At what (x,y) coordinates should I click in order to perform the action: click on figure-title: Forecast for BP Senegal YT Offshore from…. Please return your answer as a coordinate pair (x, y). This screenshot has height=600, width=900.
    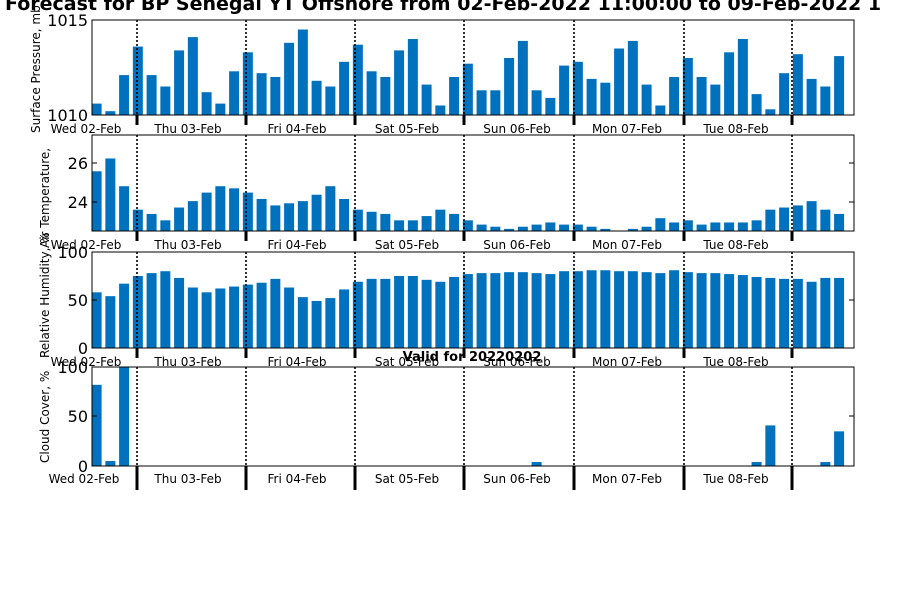
    Looking at the image, I should click on (443, 7).